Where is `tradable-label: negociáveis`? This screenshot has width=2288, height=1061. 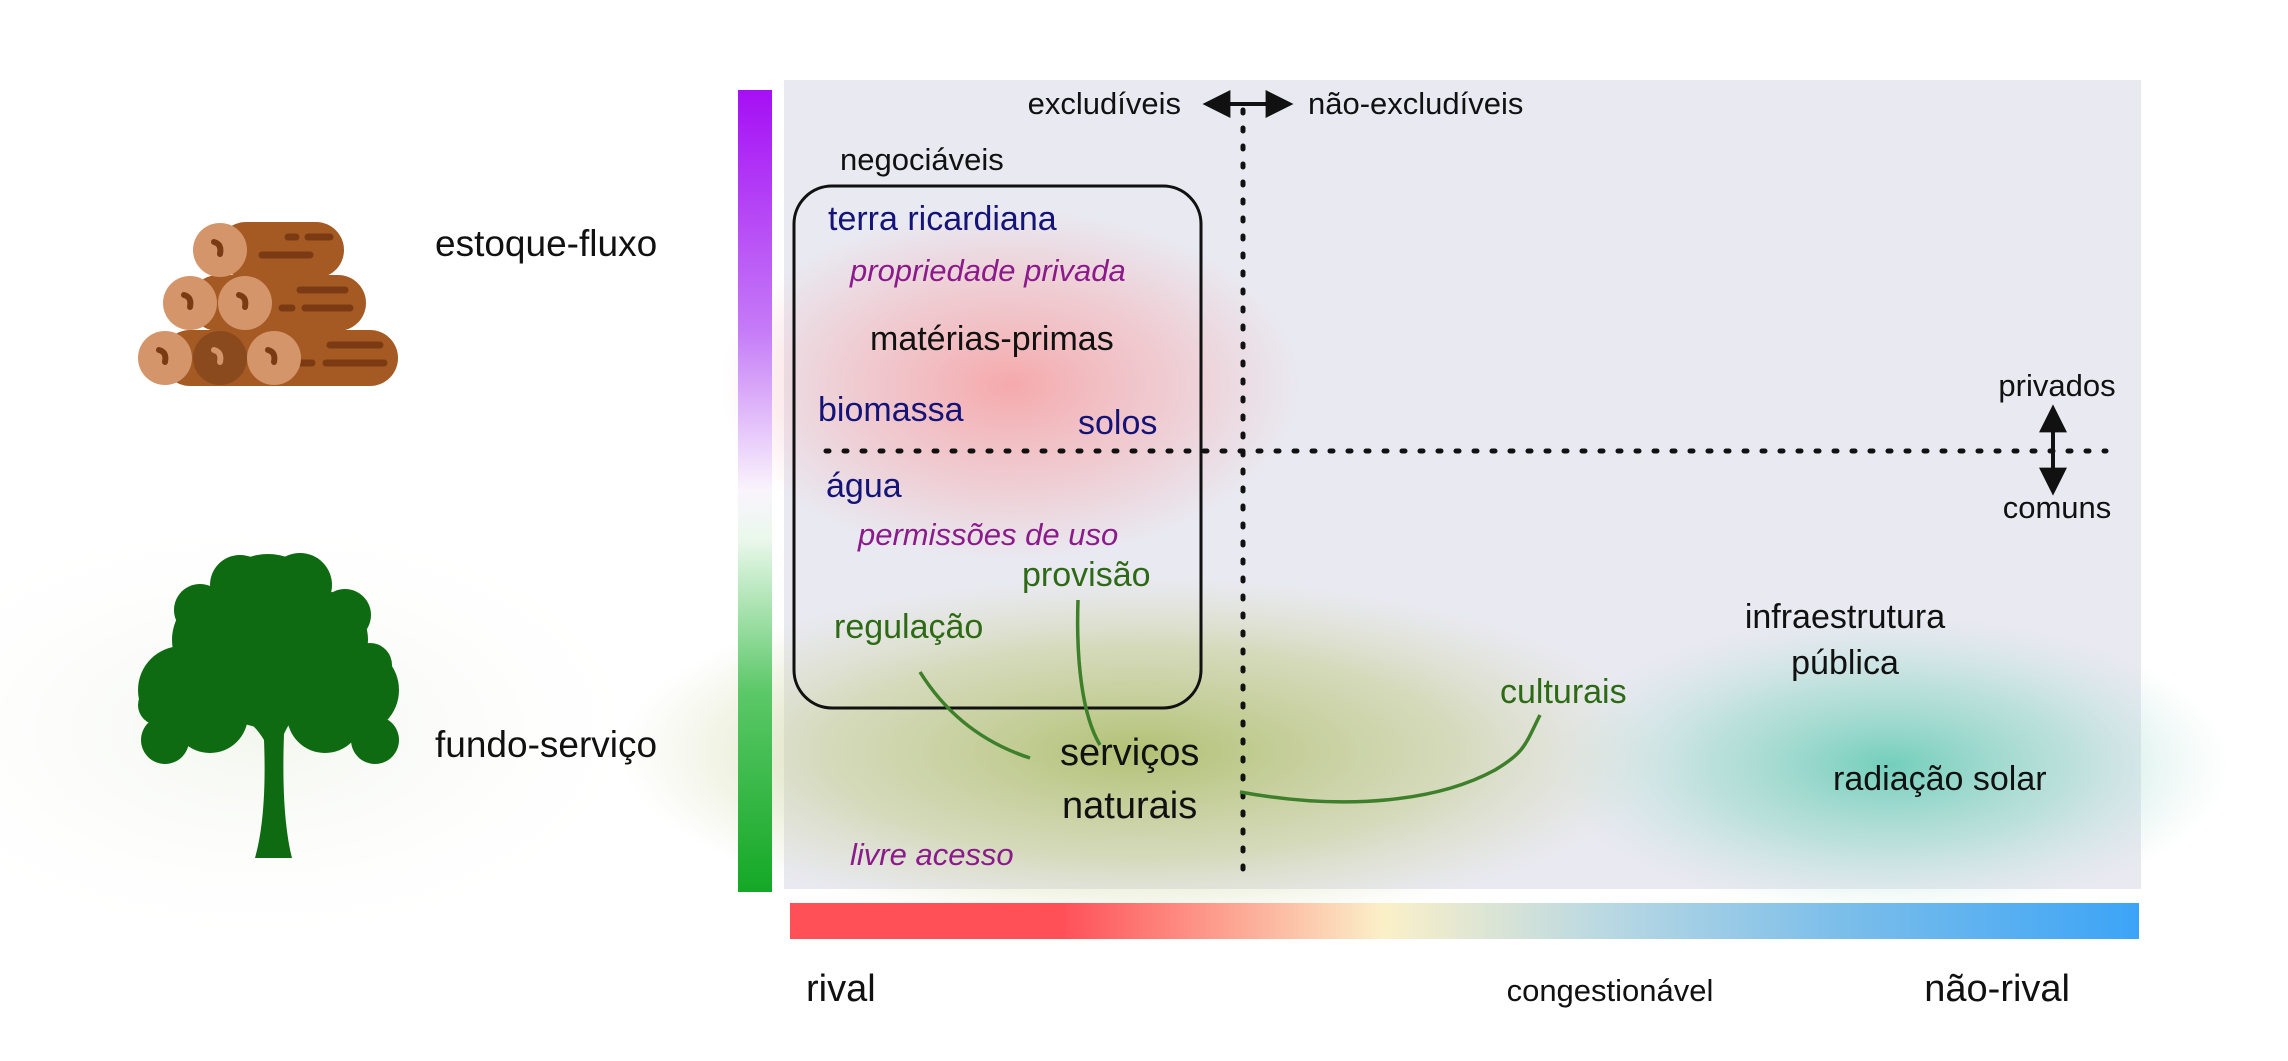
tradable-label: negociáveis is located at coordinates (922, 159).